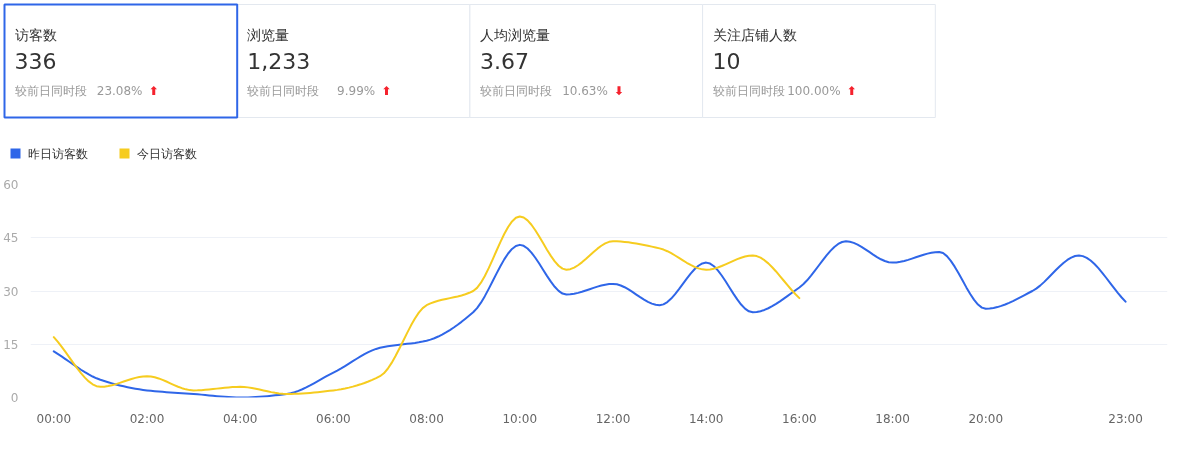 This screenshot has height=460, width=1195. I want to click on x-tick-label: 00:00, so click(54, 418).